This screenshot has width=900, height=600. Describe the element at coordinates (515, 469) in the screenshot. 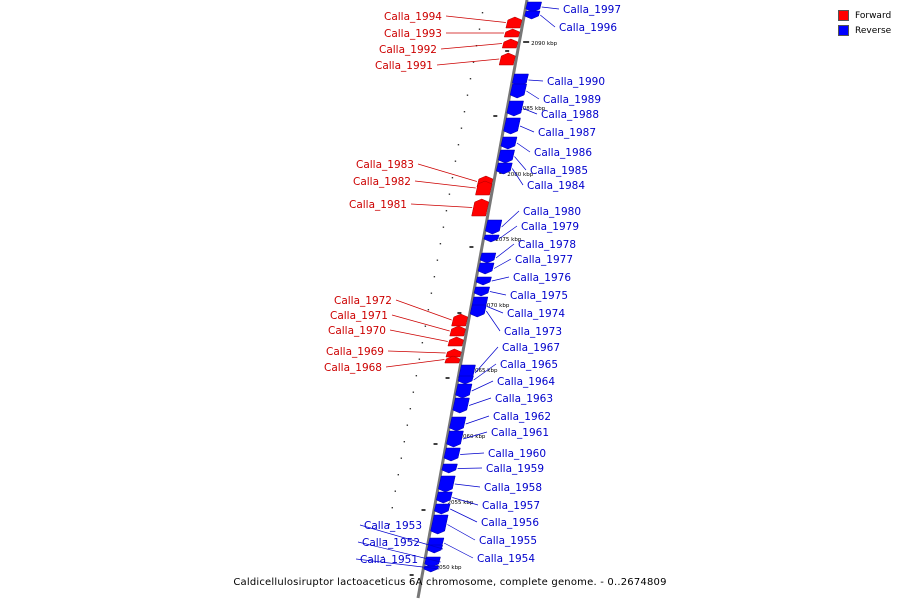

I see `gene-label: Calla_1959` at that location.